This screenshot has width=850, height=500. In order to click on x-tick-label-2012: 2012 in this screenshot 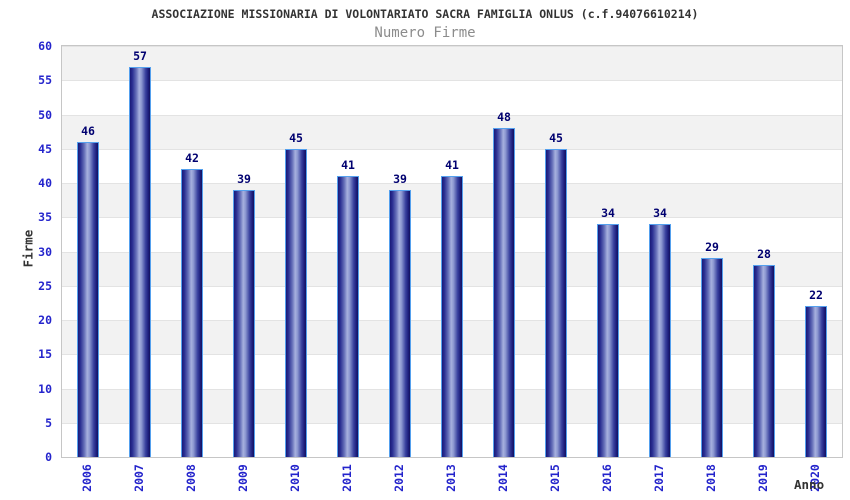, I will do `click(399, 478)`.